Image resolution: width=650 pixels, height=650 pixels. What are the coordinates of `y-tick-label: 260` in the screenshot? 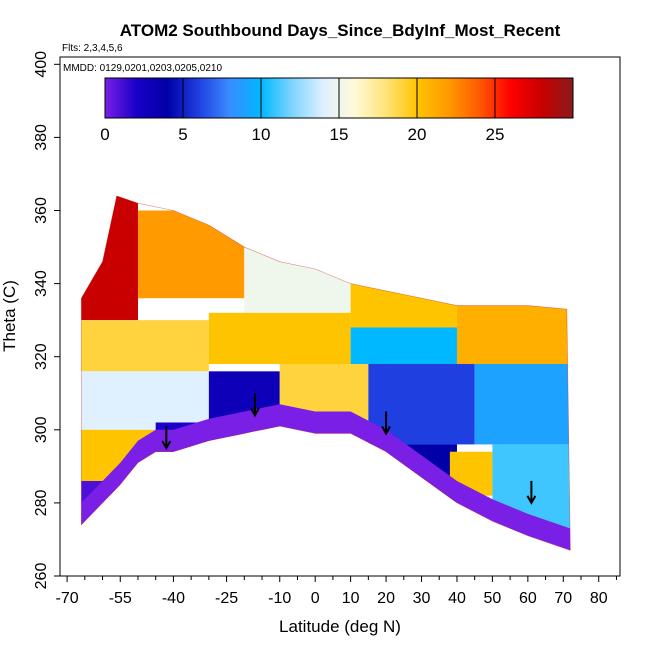 It's located at (41, 576).